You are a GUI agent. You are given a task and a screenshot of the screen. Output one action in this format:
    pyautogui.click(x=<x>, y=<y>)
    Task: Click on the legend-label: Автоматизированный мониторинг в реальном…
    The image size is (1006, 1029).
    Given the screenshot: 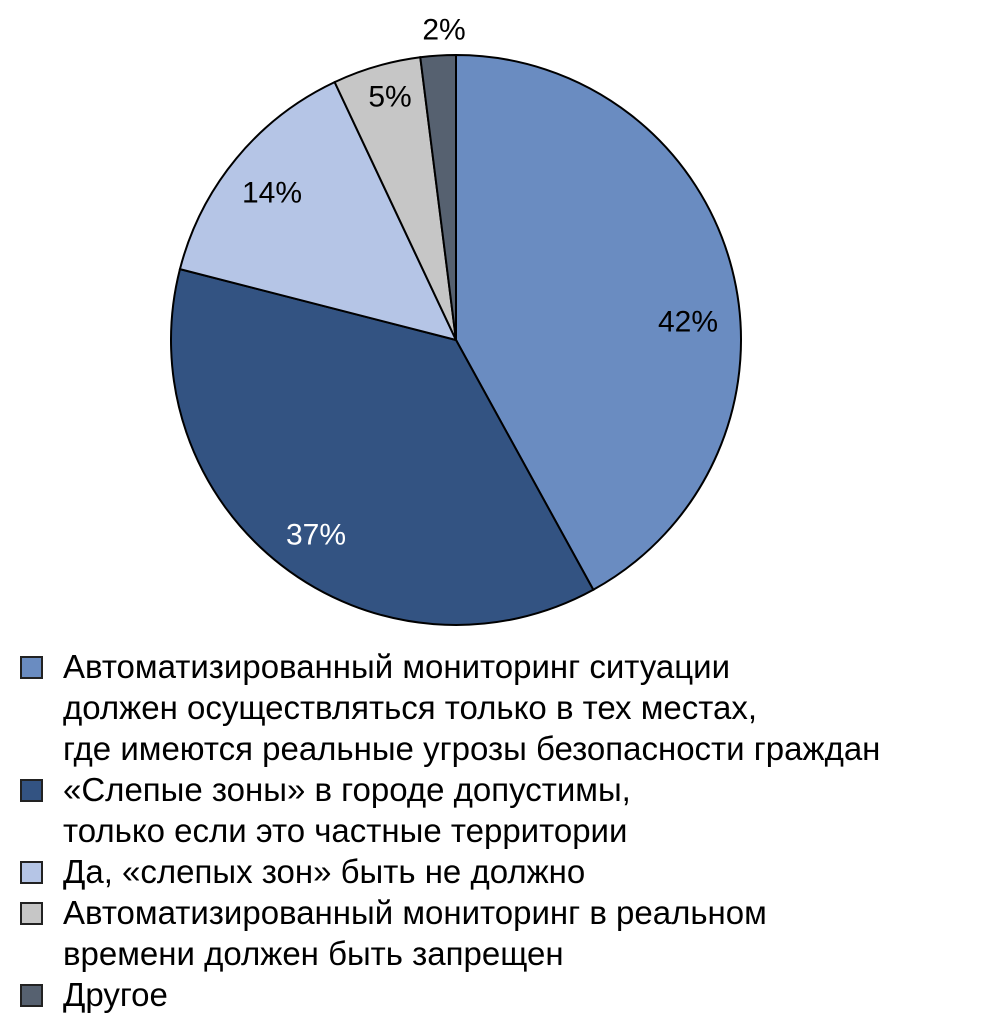 What is the action you would take?
    pyautogui.click(x=415, y=933)
    